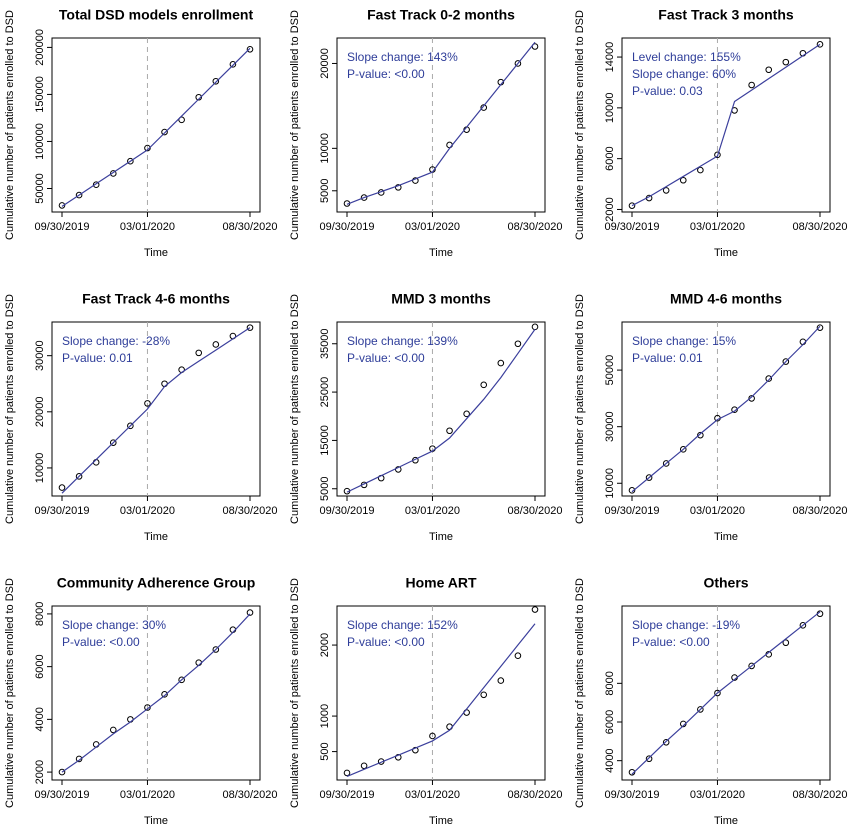  I want to click on y-tick-label: 5000, so click(325, 489).